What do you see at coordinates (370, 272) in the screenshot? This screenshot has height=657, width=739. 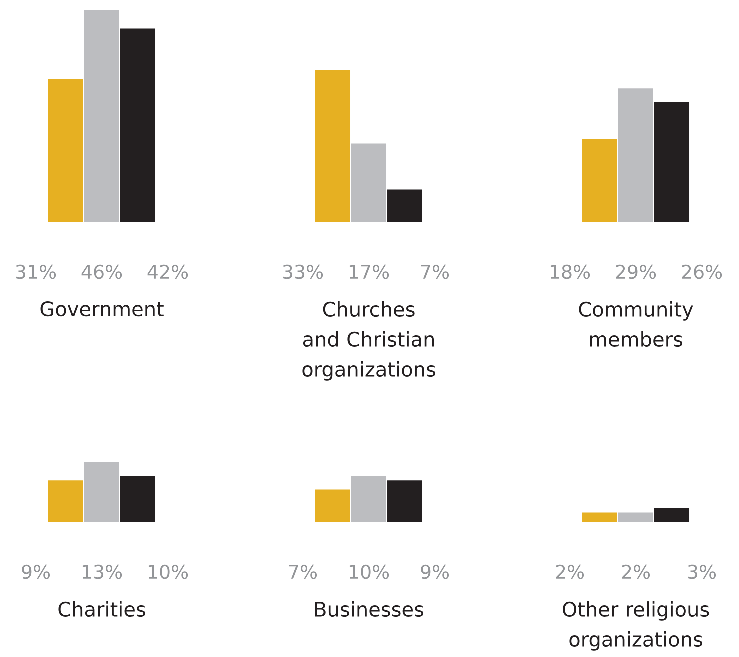 I see `data-label: 17%` at bounding box center [370, 272].